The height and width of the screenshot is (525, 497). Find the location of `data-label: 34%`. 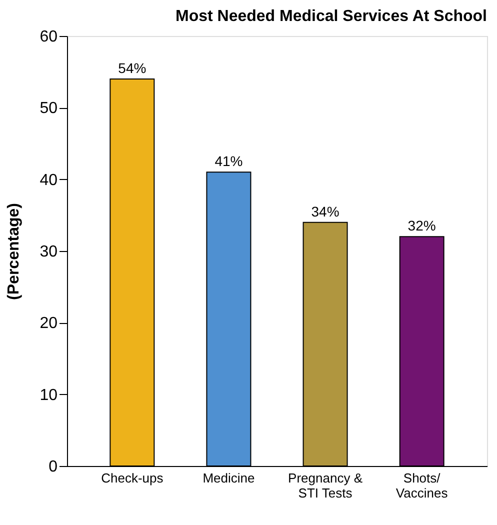

data-label: 34% is located at coordinates (325, 211).